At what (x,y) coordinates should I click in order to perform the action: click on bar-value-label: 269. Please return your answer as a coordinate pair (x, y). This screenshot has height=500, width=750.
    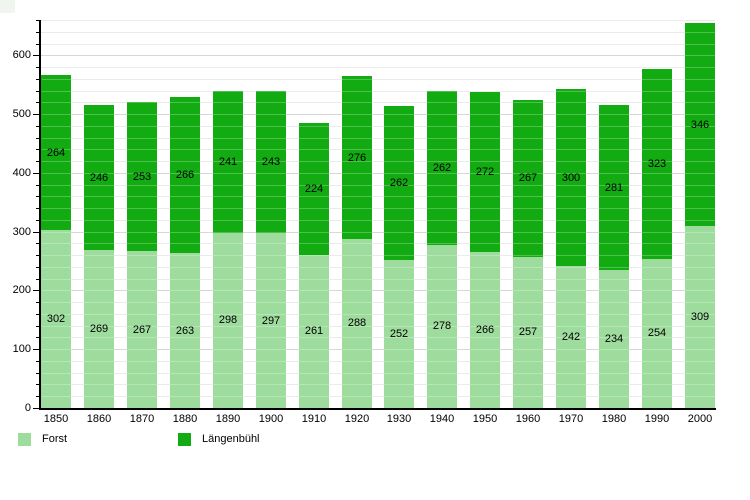
    Looking at the image, I should click on (99, 328).